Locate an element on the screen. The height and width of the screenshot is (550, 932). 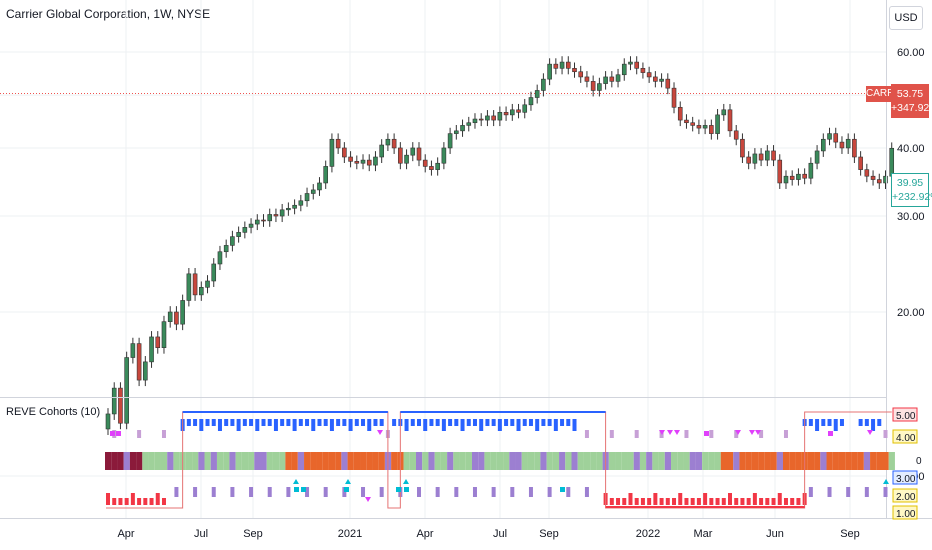
indicator-tick-label: 5.00 is located at coordinates (906, 416).